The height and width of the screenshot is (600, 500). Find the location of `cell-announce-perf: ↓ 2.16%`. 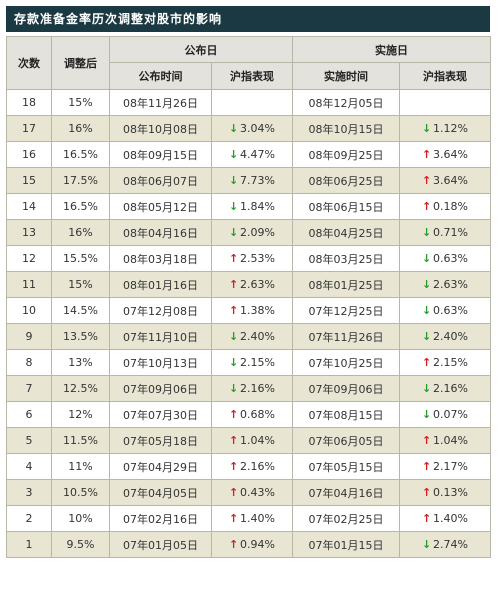

cell-announce-perf: ↓ 2.16% is located at coordinates (252, 388).